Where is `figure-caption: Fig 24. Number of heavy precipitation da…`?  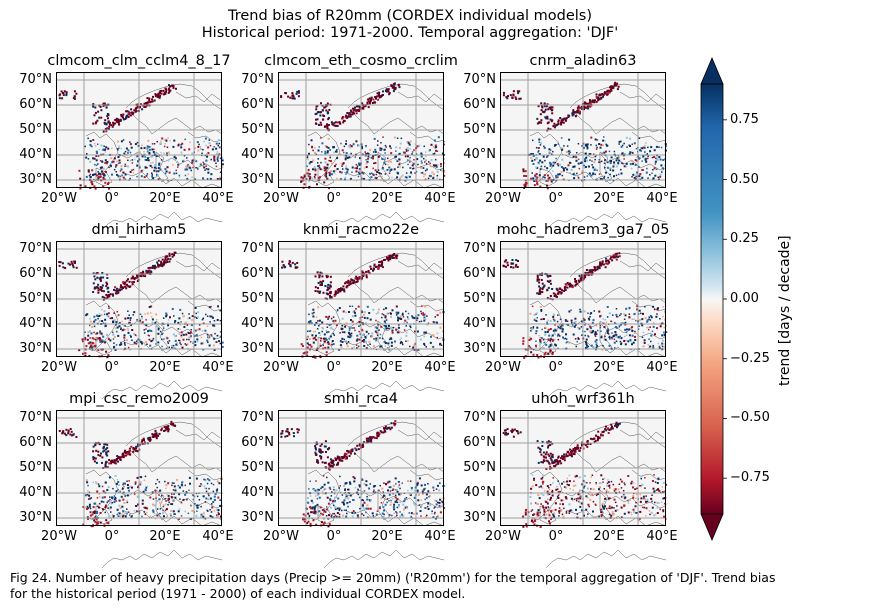
figure-caption: Fig 24. Number of heavy precipitation da… is located at coordinates (440, 586).